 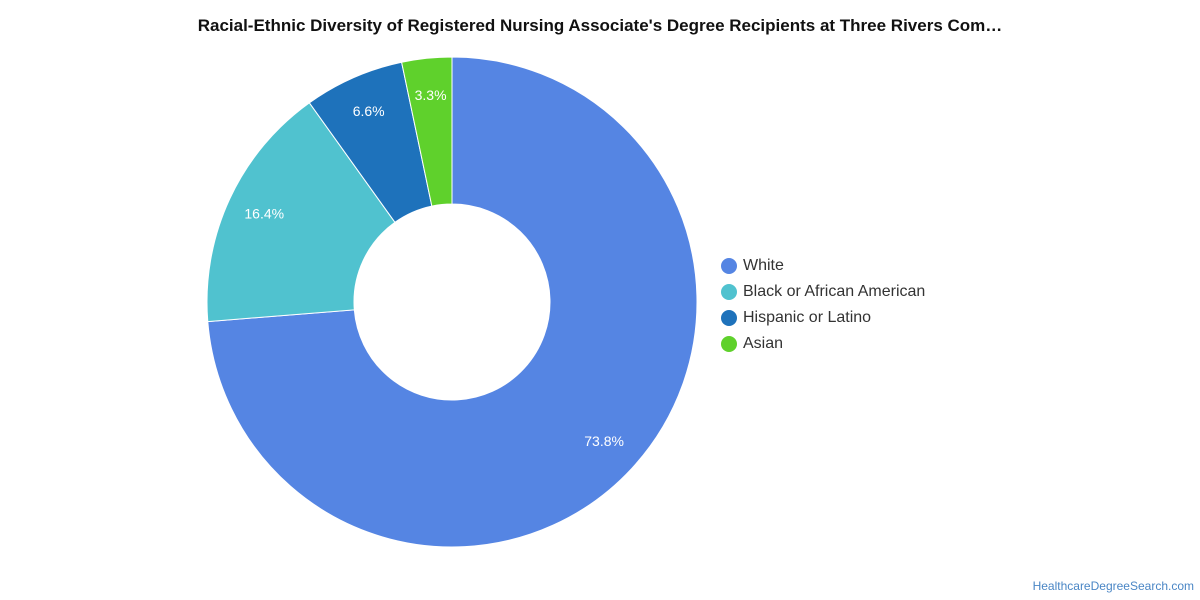 I want to click on slice-value-label: 6.6%, so click(x=369, y=111).